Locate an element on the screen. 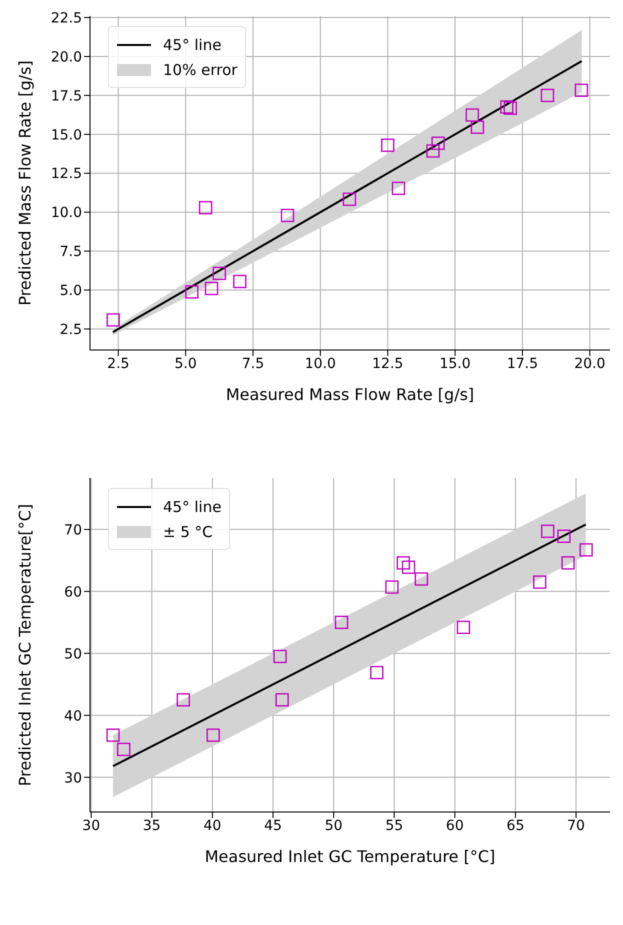 The height and width of the screenshot is (925, 623). x-tick-label: 10.0 is located at coordinates (320, 364).